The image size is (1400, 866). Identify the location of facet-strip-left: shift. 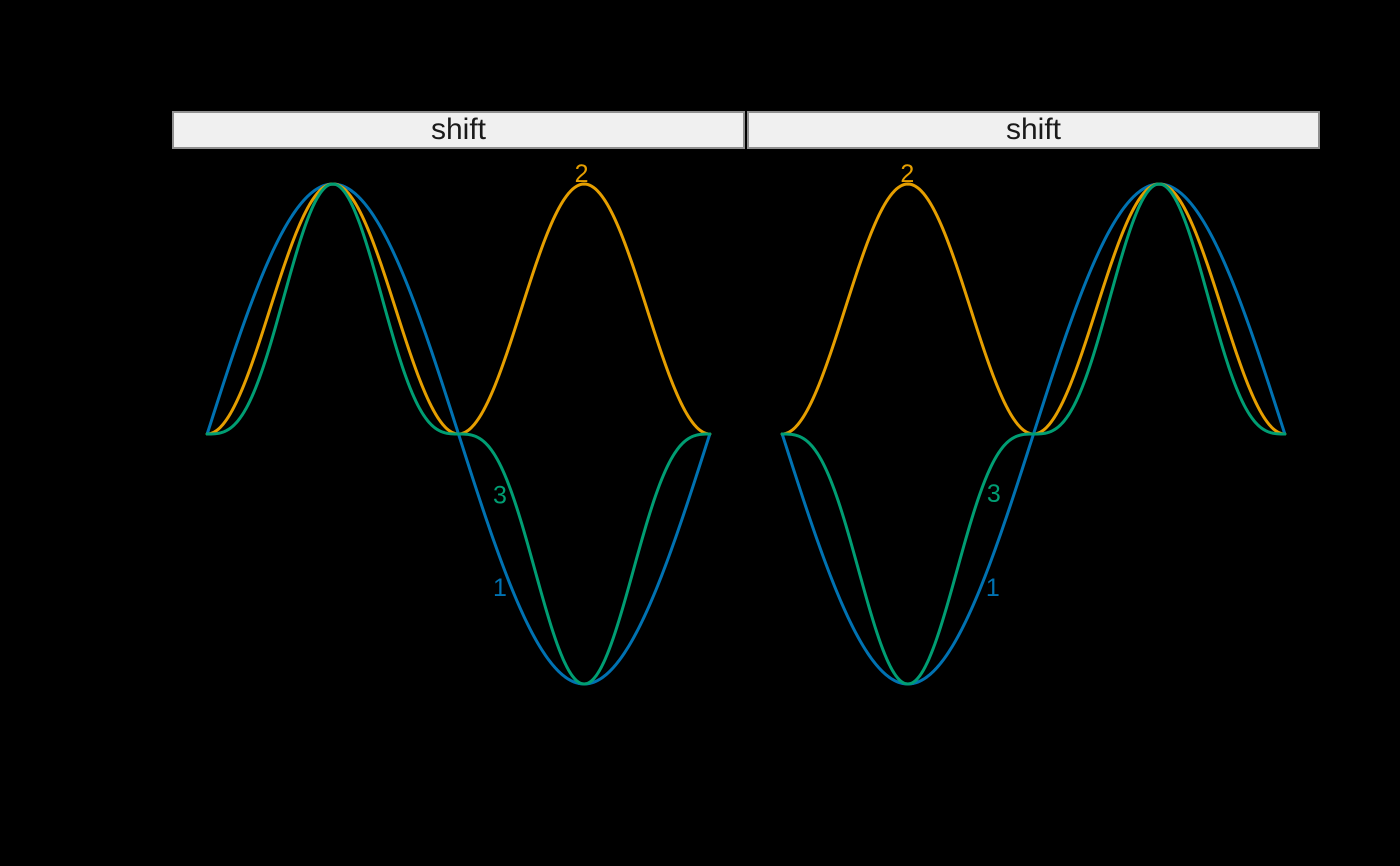
(458, 130).